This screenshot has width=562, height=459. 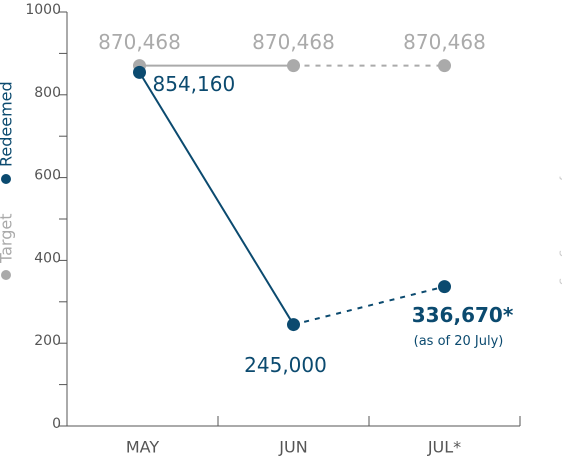 What do you see at coordinates (369, 305) in the screenshot?
I see `series-line` at bounding box center [369, 305].